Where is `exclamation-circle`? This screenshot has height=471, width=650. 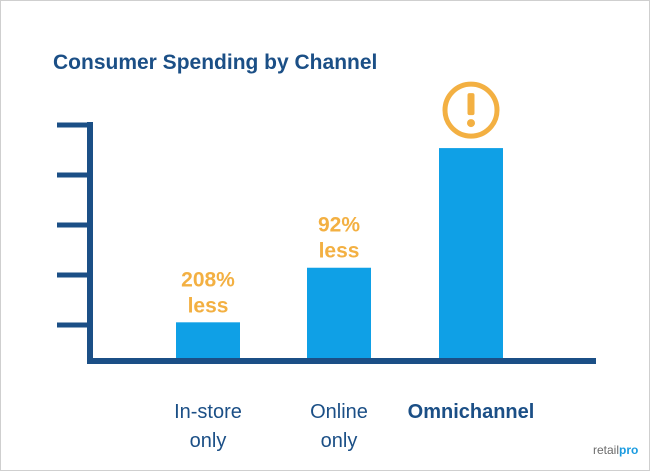 exclamation-circle is located at coordinates (471, 110).